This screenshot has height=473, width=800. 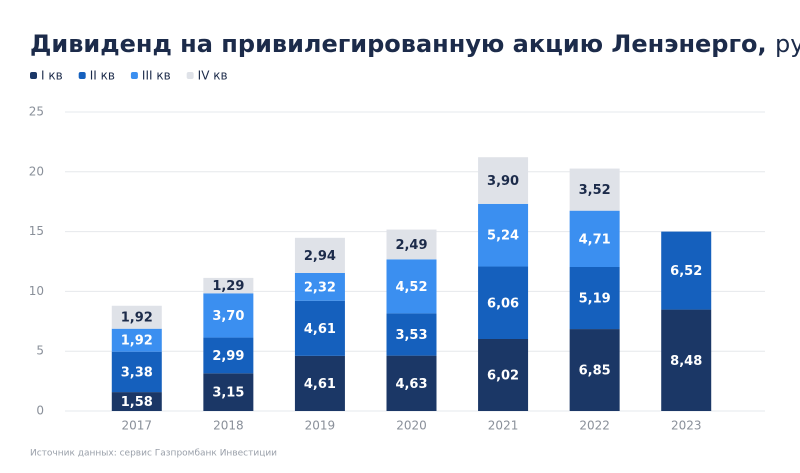 I want to click on data-label: 6,02, so click(x=503, y=376).